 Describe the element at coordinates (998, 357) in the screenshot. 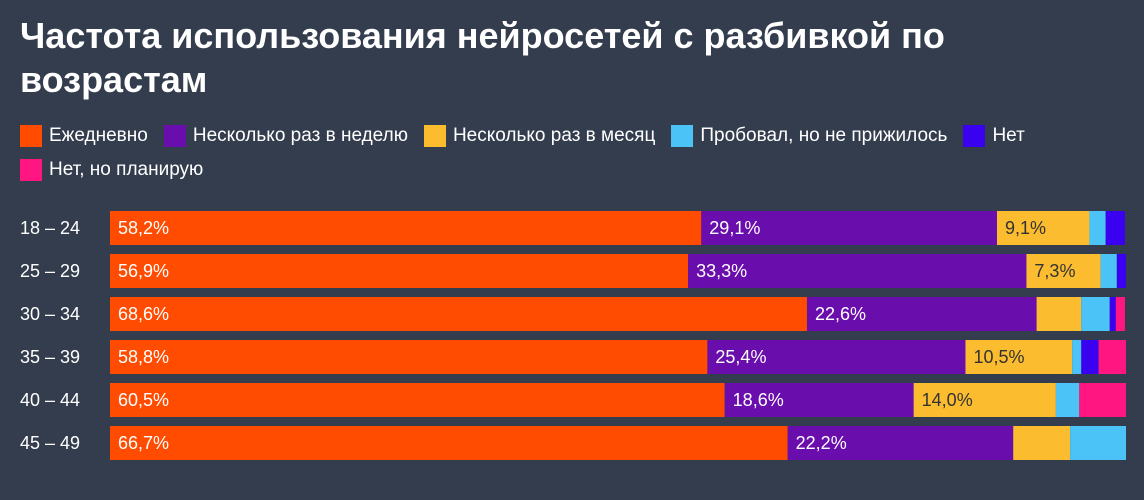

I see `data-label: 10,5%` at that location.